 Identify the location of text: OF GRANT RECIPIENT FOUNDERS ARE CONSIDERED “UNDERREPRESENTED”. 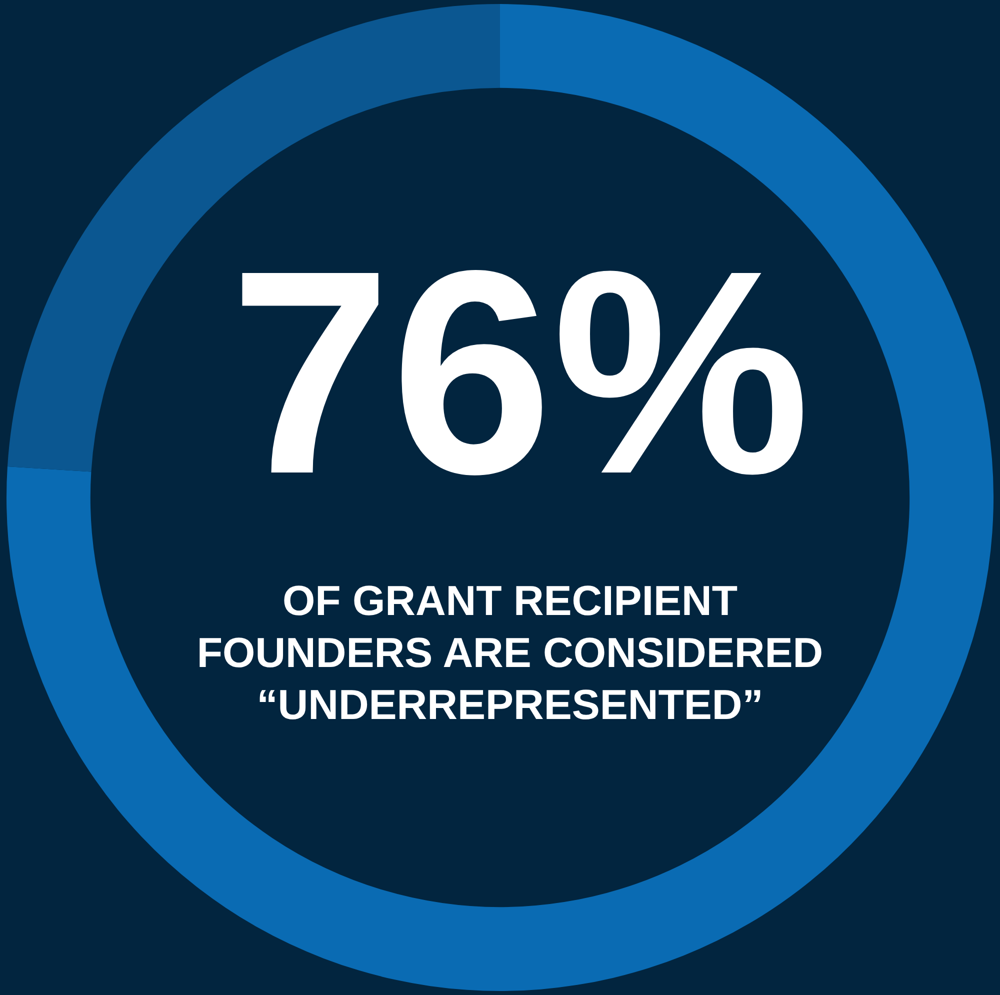
(510, 653).